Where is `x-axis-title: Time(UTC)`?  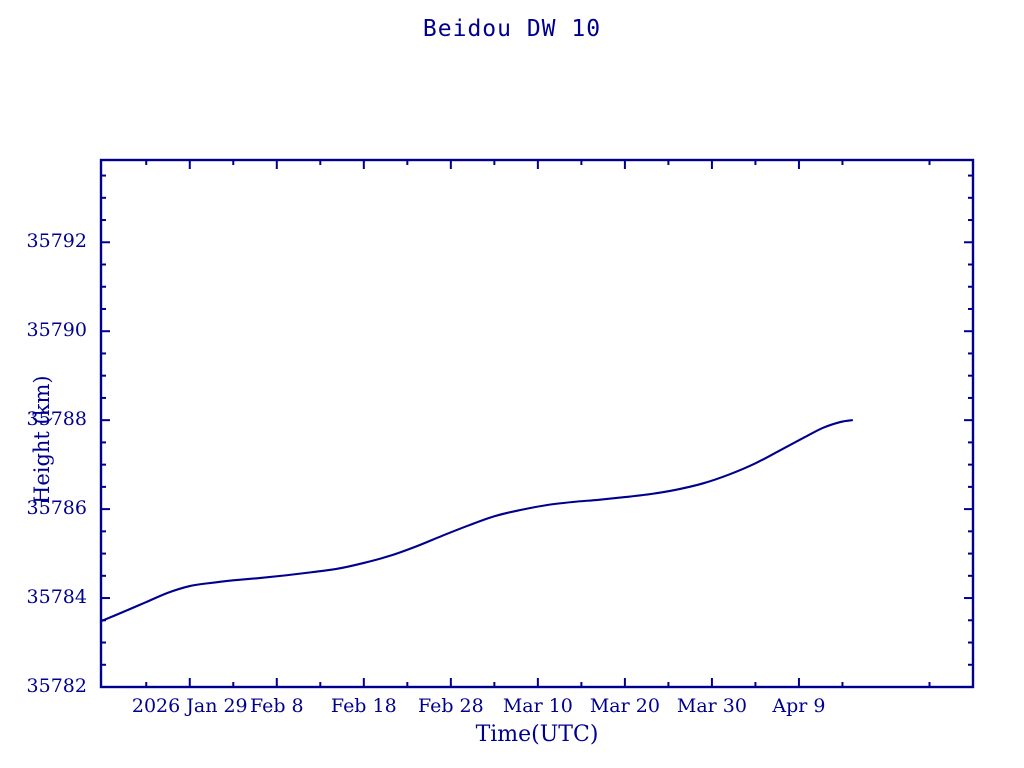
x-axis-title: Time(UTC) is located at coordinates (537, 734).